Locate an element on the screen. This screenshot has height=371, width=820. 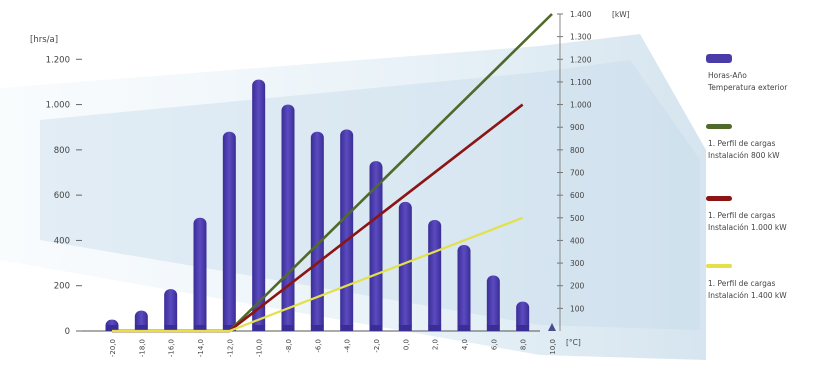
right-axis-title: [kW] is located at coordinates (621, 14).